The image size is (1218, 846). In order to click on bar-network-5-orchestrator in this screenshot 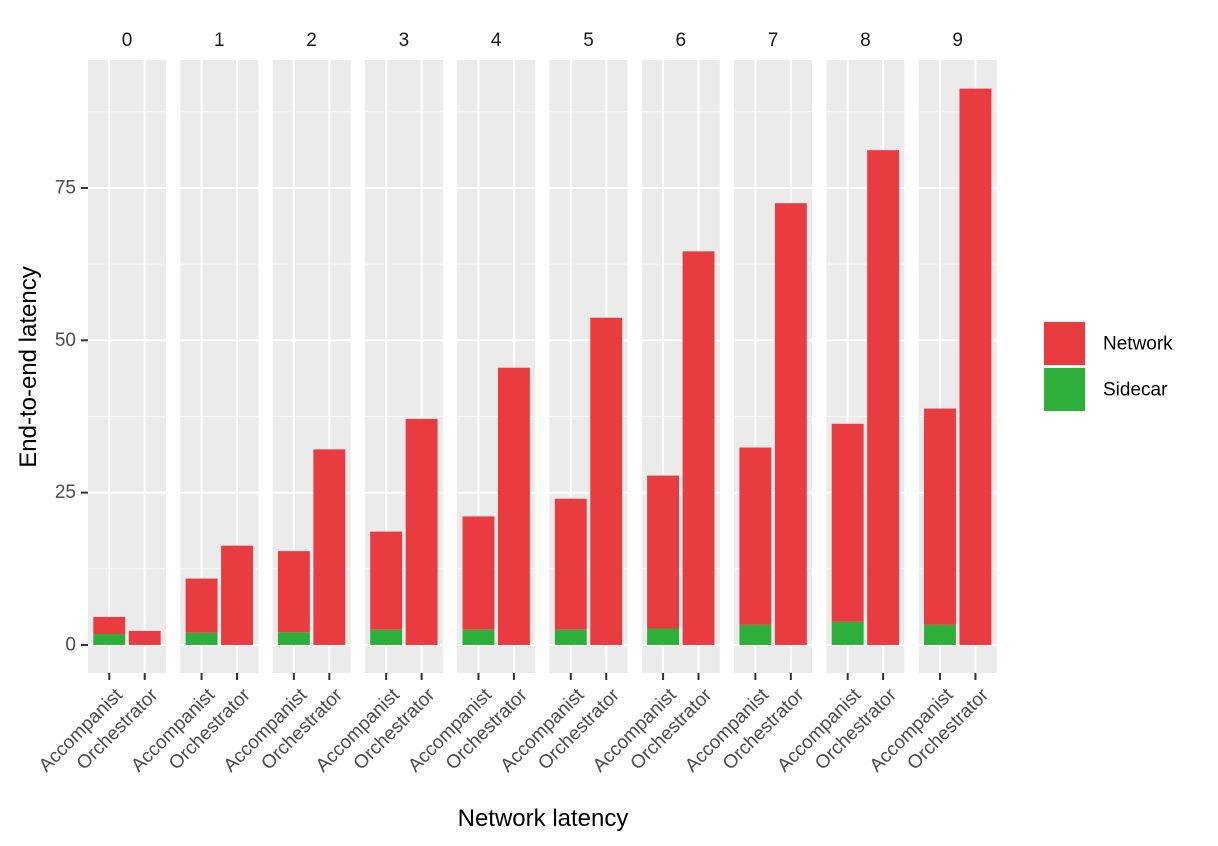, I will do `click(606, 481)`.